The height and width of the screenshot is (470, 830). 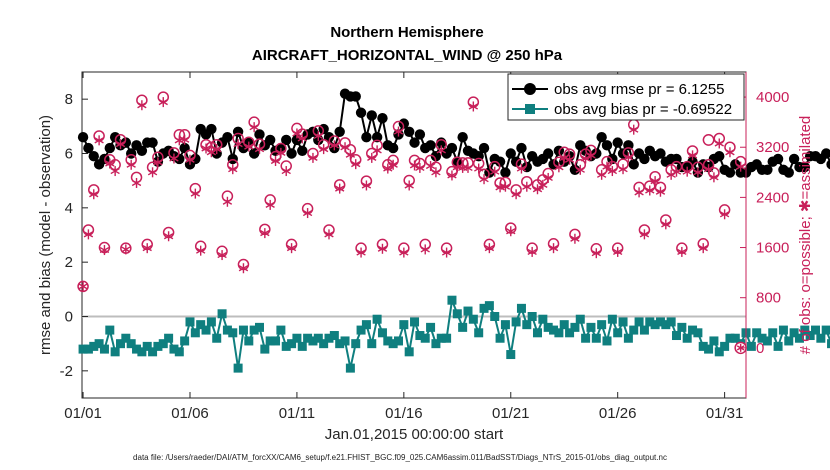 I want to click on rmse-highlight-point, so click(x=708, y=139).